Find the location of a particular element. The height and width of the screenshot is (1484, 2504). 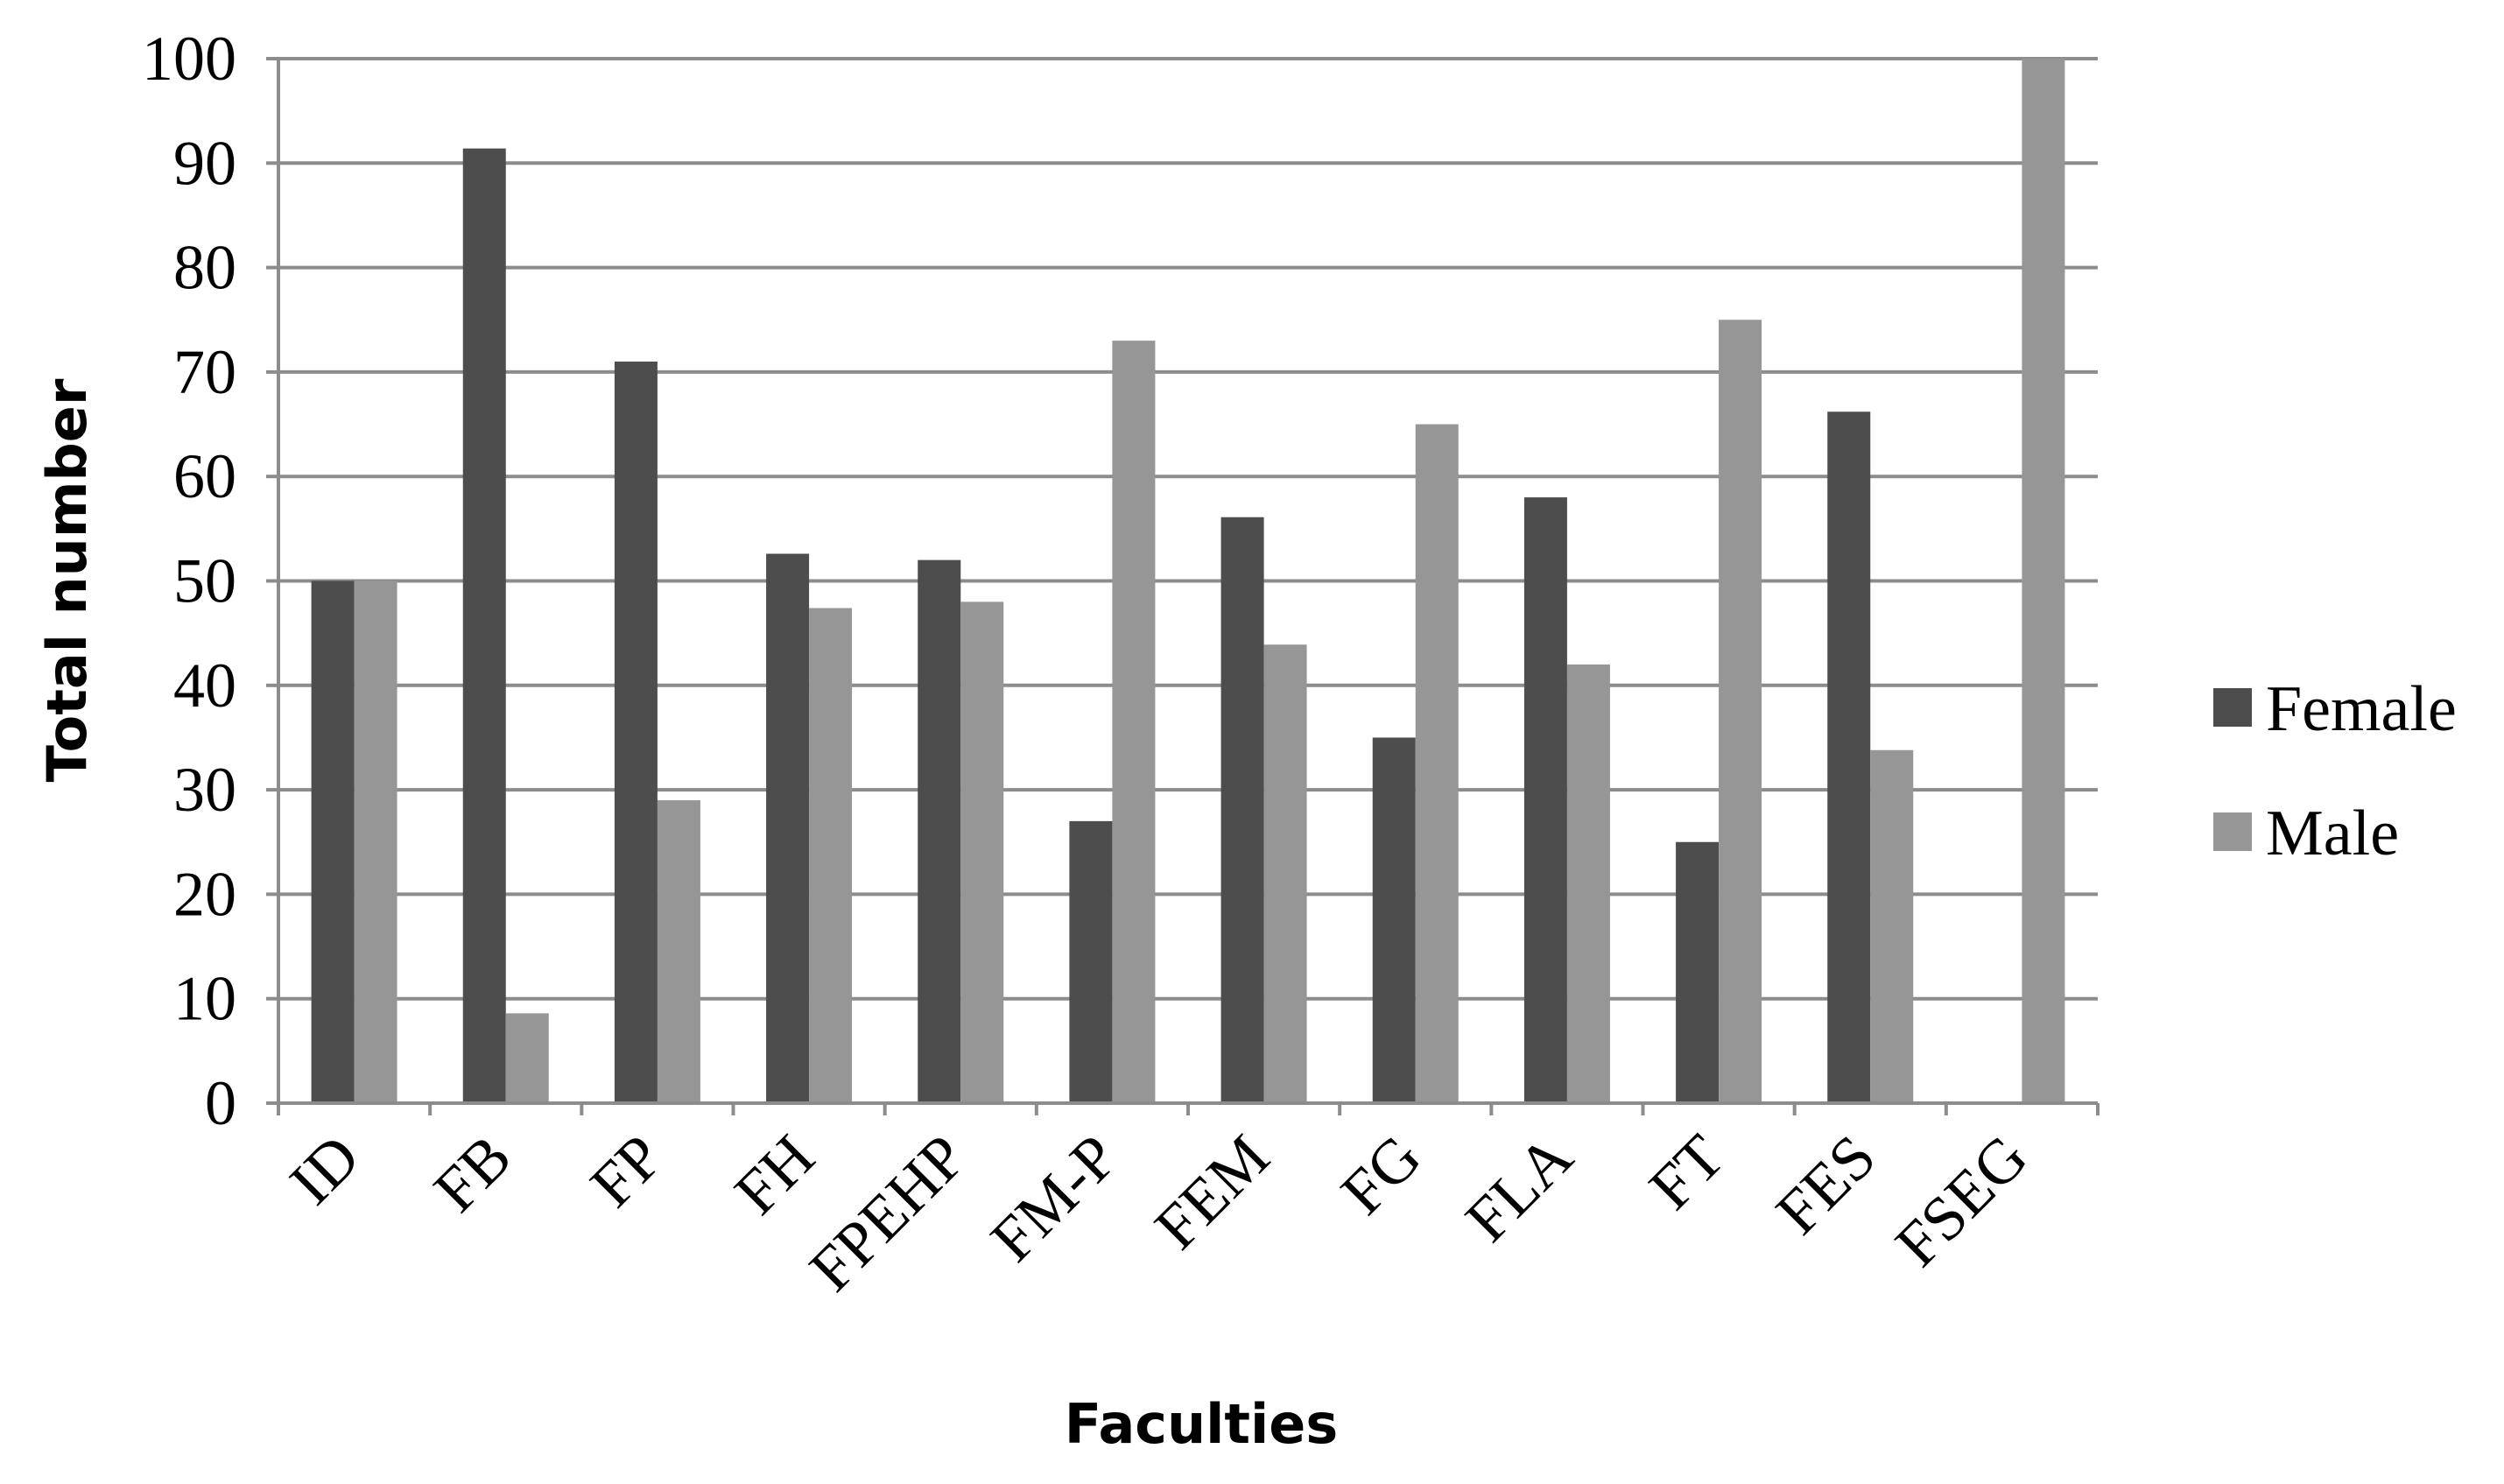

legend-swatch-male is located at coordinates (2232, 831).